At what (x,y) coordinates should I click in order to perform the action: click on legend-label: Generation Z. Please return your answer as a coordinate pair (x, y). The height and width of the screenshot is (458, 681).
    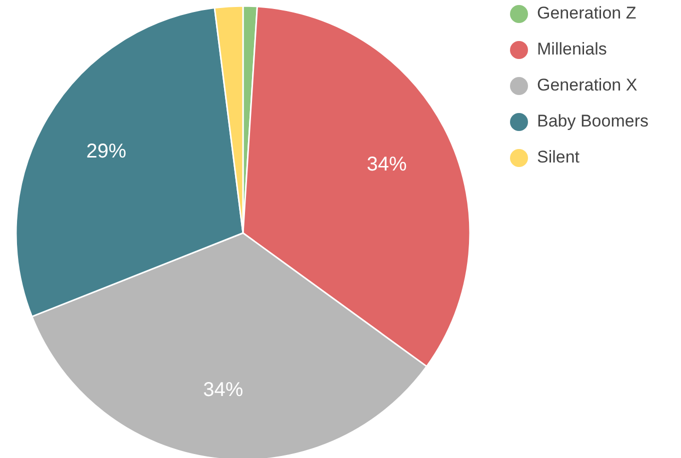
    Looking at the image, I should click on (586, 12).